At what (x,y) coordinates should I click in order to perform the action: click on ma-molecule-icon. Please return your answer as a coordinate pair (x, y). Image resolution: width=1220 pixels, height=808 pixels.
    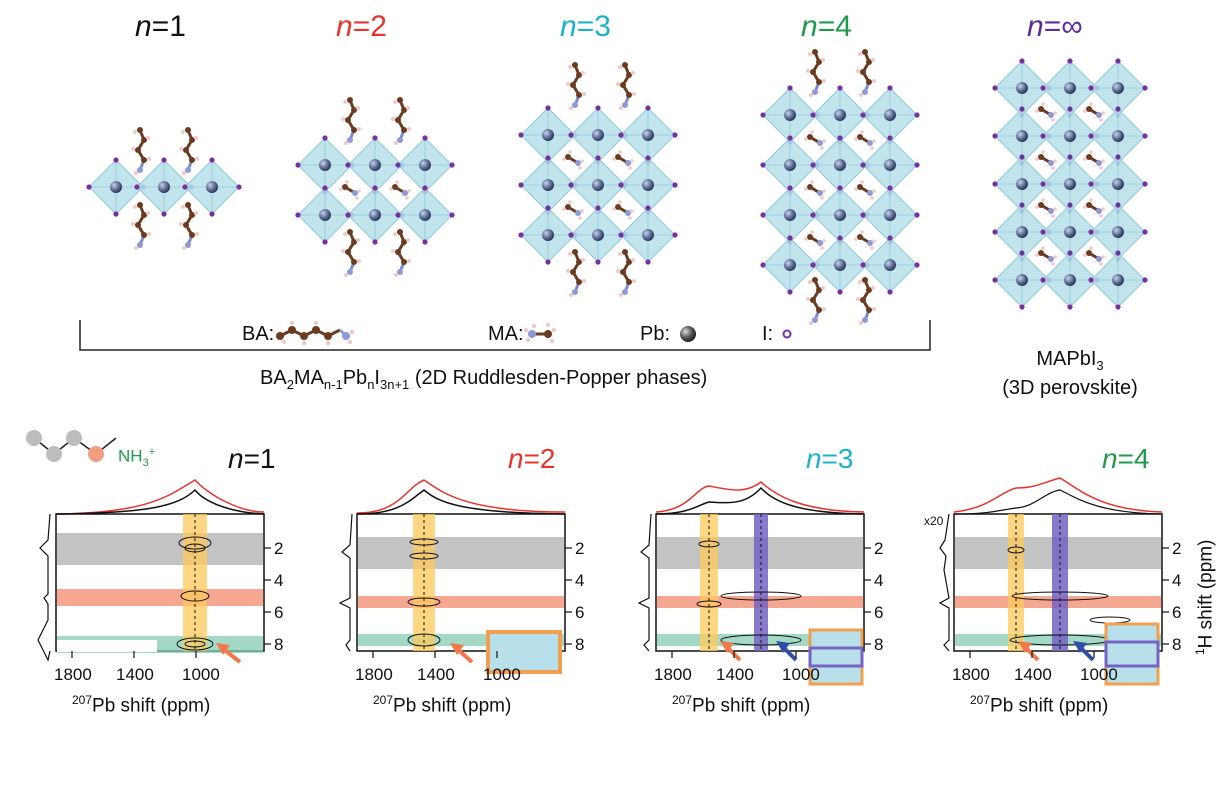
    Looking at the image, I should click on (540, 333).